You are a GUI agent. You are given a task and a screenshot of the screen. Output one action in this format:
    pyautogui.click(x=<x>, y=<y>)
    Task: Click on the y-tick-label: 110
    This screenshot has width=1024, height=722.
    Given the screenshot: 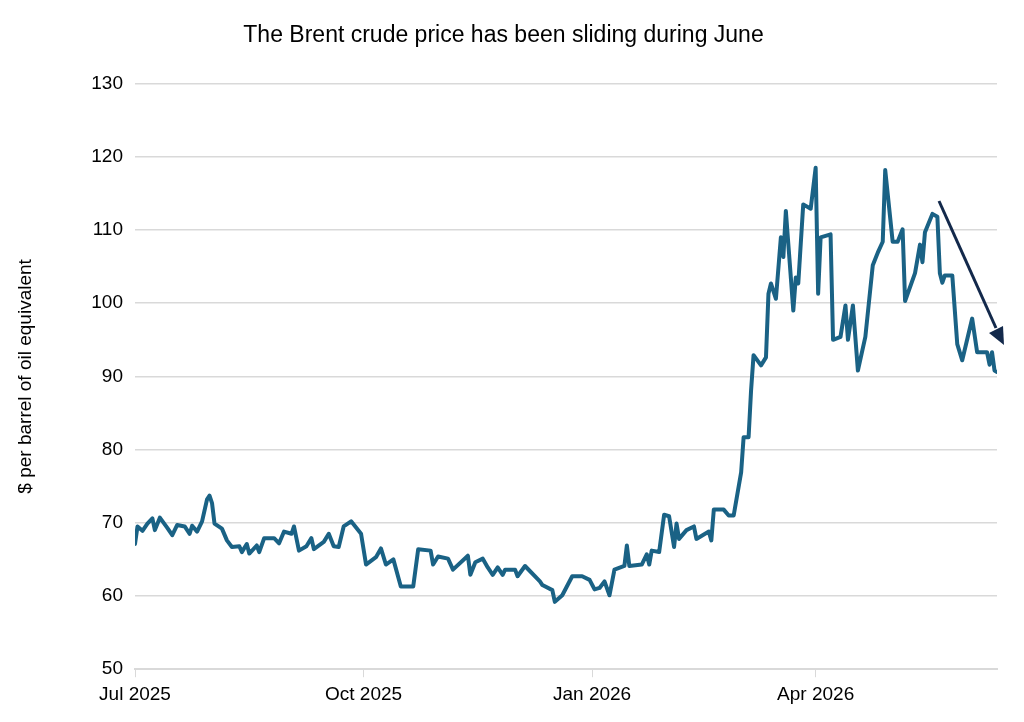 What is the action you would take?
    pyautogui.click(x=107, y=229)
    